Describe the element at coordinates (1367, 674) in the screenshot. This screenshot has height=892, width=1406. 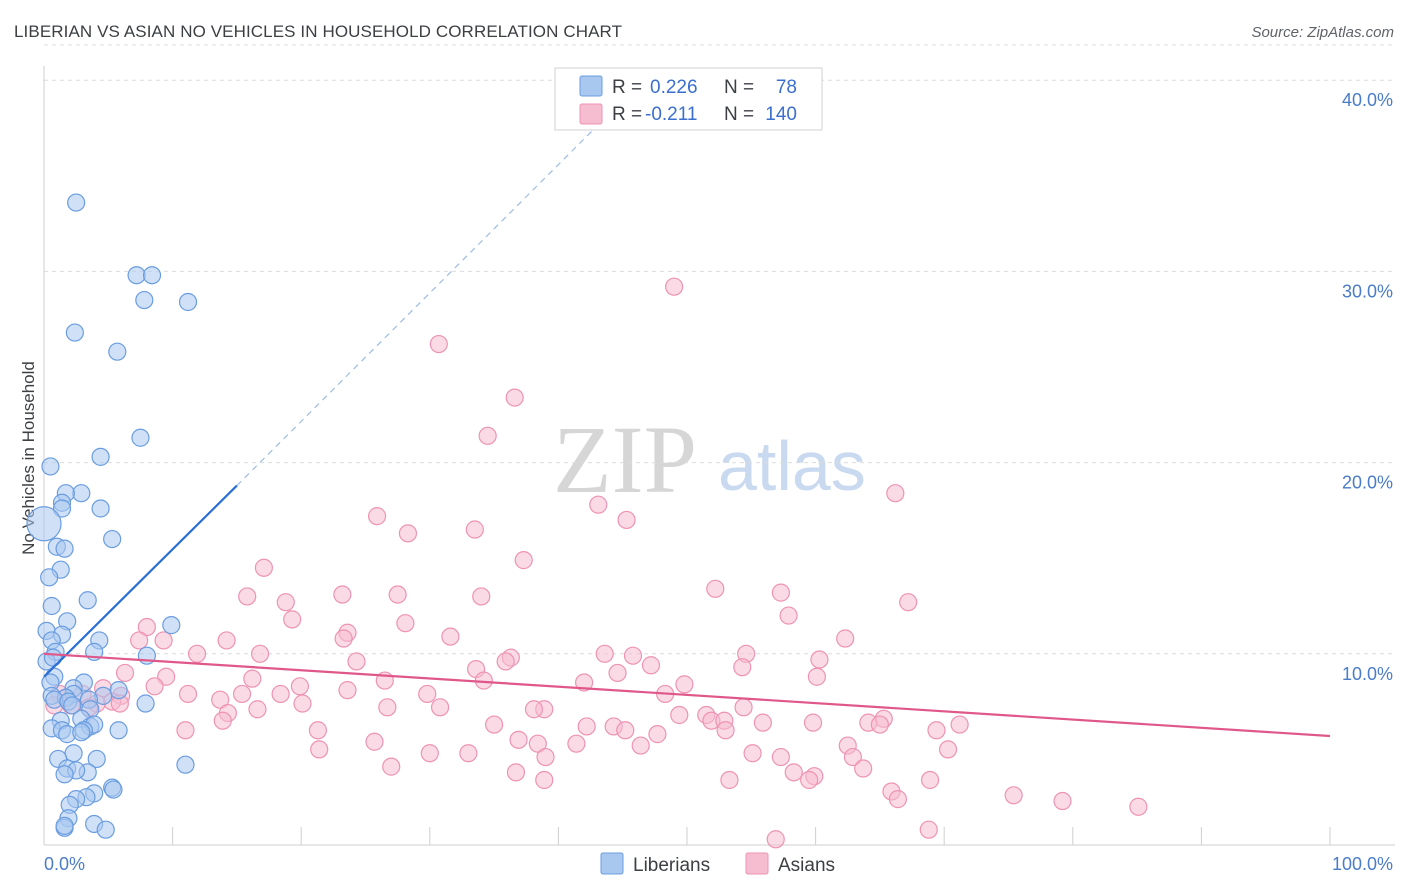
I see `y-tick-label: 10.0%` at that location.